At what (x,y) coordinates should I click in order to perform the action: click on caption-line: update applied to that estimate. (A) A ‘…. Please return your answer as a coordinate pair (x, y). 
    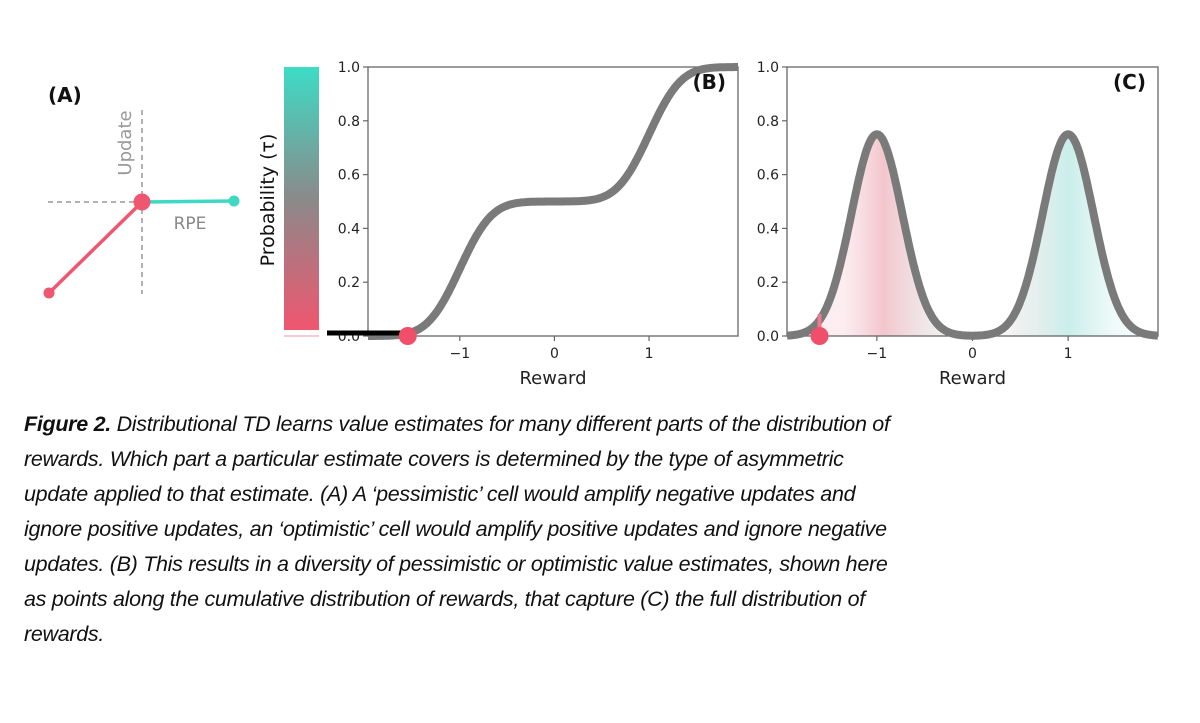
    Looking at the image, I should click on (440, 494).